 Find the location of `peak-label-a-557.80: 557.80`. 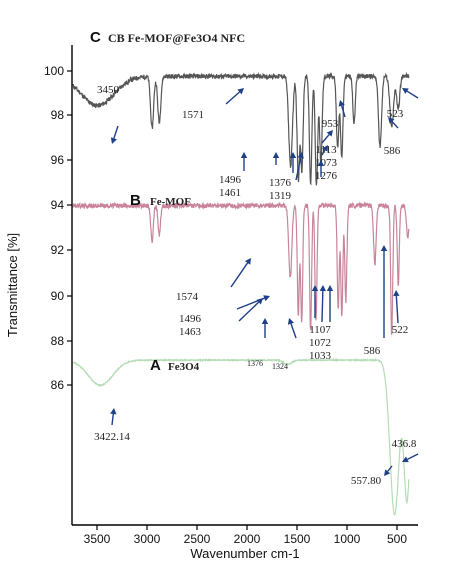

peak-label-a-557.80: 557.80 is located at coordinates (366, 481).